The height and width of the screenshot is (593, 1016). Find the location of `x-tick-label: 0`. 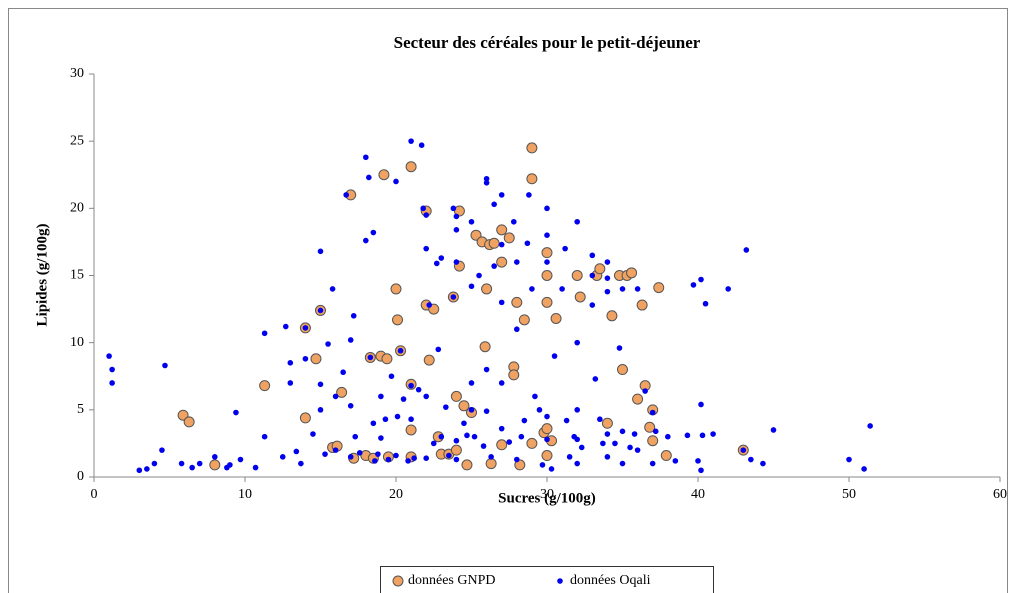

x-tick-label: 0 is located at coordinates (94, 494).